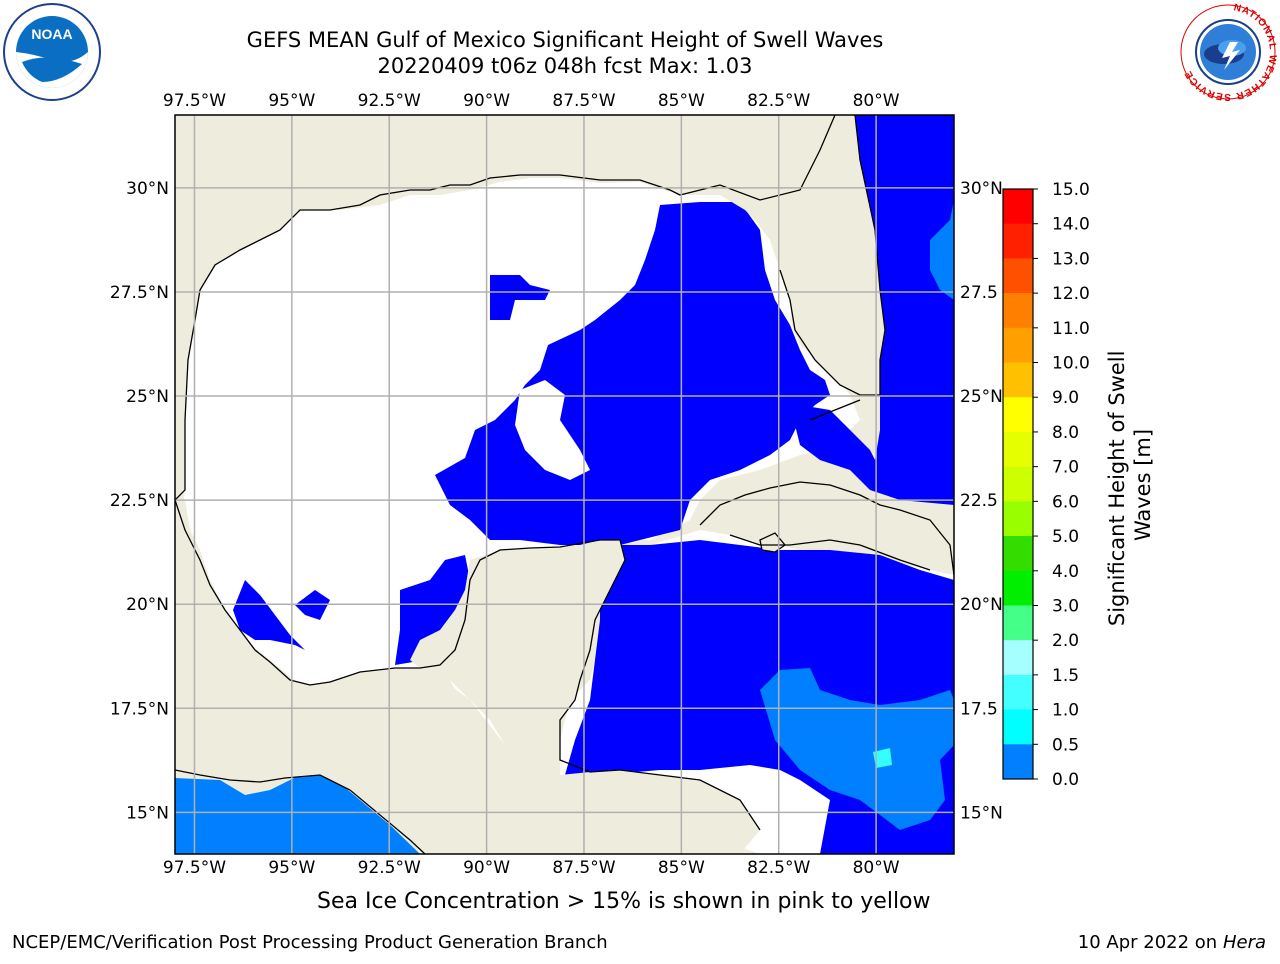  What do you see at coordinates (942, 250) in the screenshot?
I see `swell-mid-atlantic` at bounding box center [942, 250].